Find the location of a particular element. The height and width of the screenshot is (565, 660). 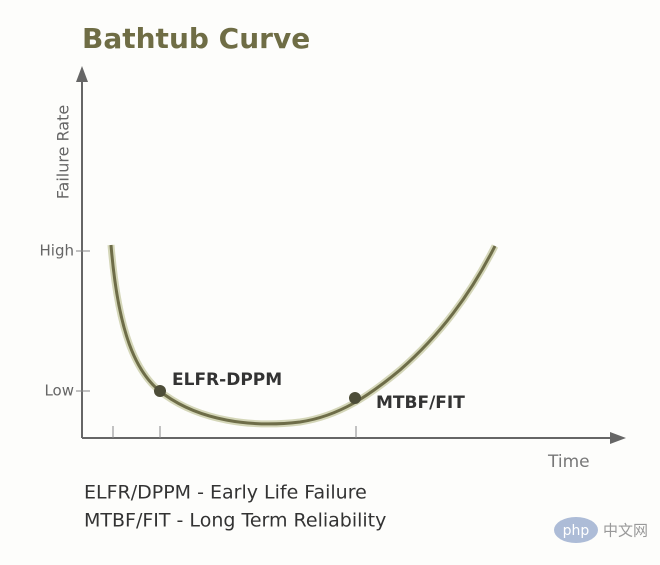

y-tick-label: Low is located at coordinates (59, 391).